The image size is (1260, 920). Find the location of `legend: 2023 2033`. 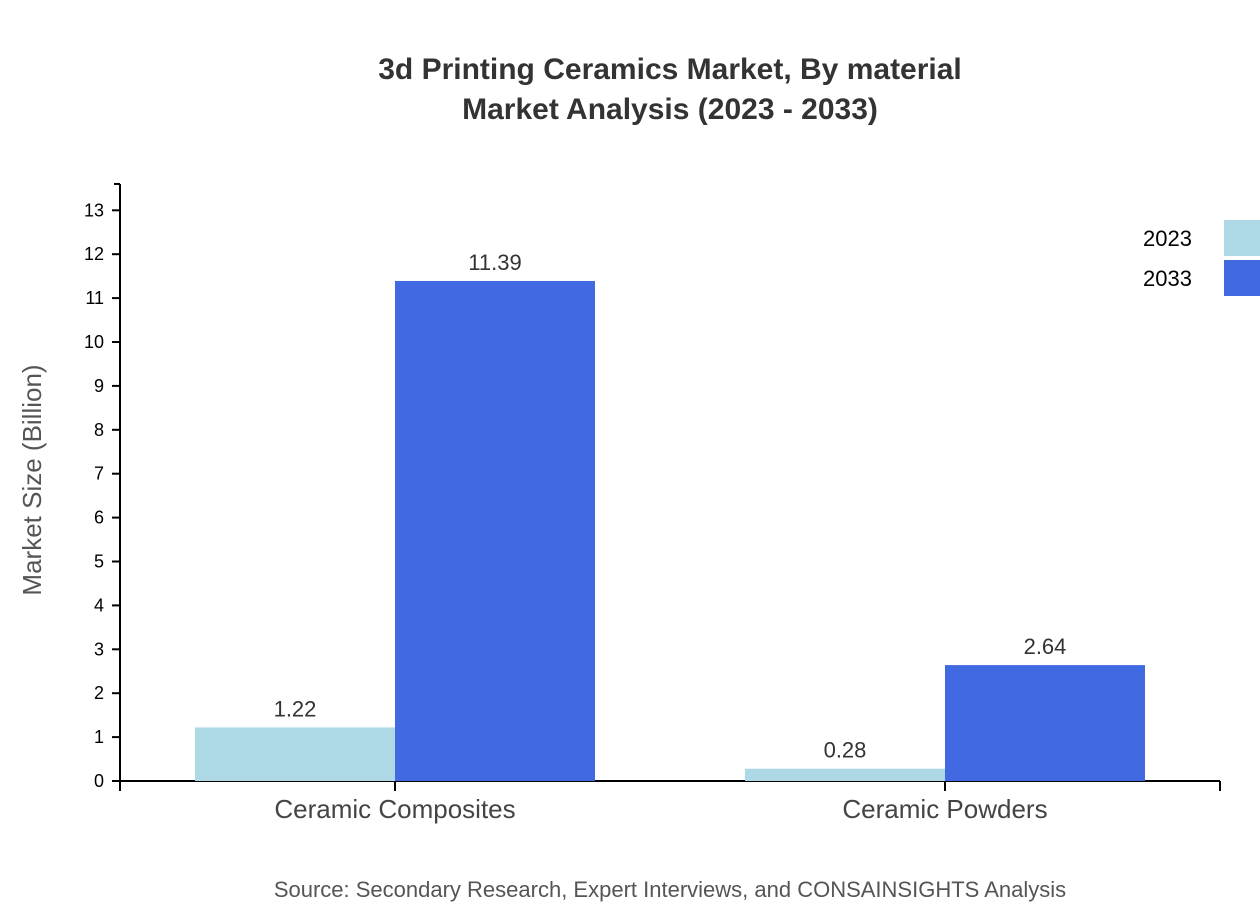

legend: 2023 2033 is located at coordinates (1201, 258).